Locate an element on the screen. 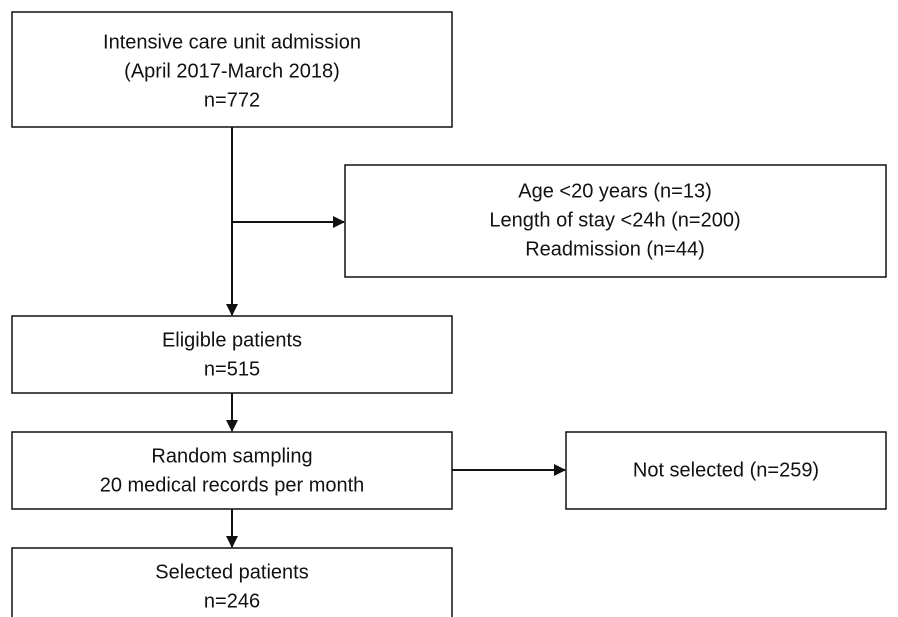  box-text: Selected patients is located at coordinates (231, 572).